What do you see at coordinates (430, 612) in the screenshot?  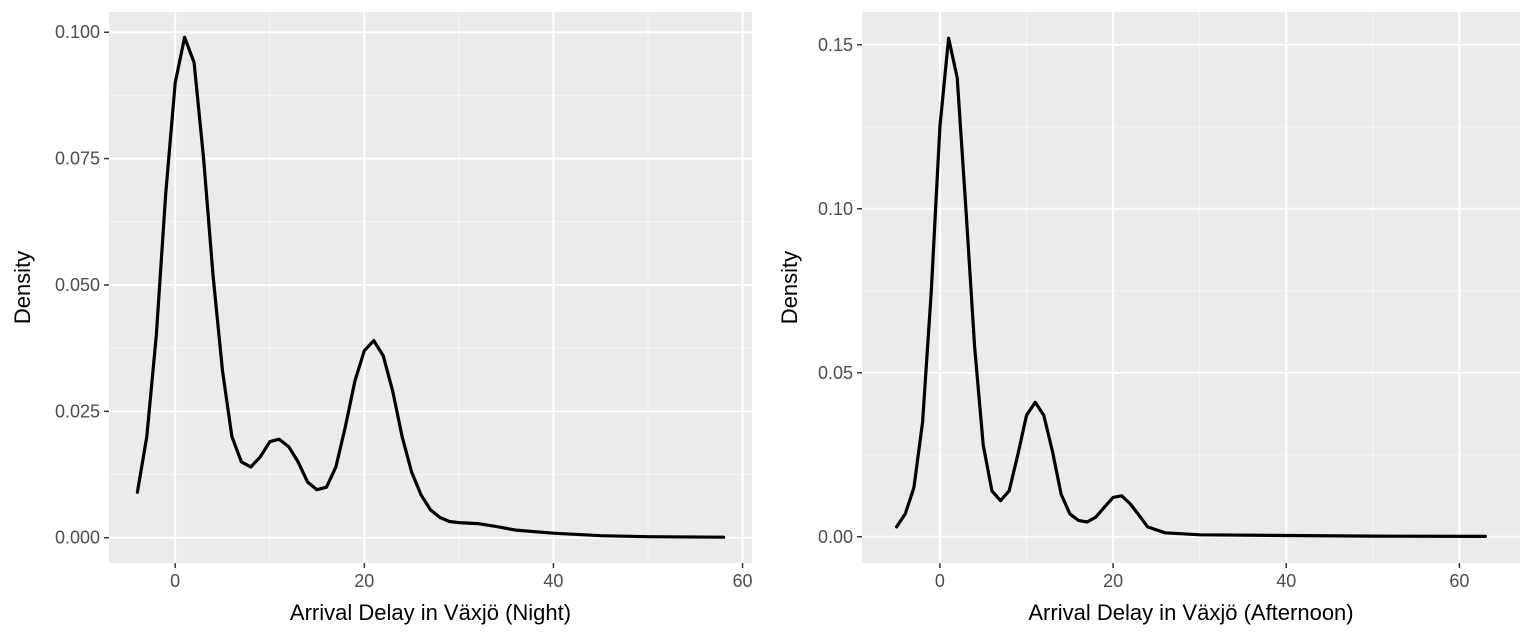 I see `x-axis-title-night: Arrival Delay in Växjö (Night)` at bounding box center [430, 612].